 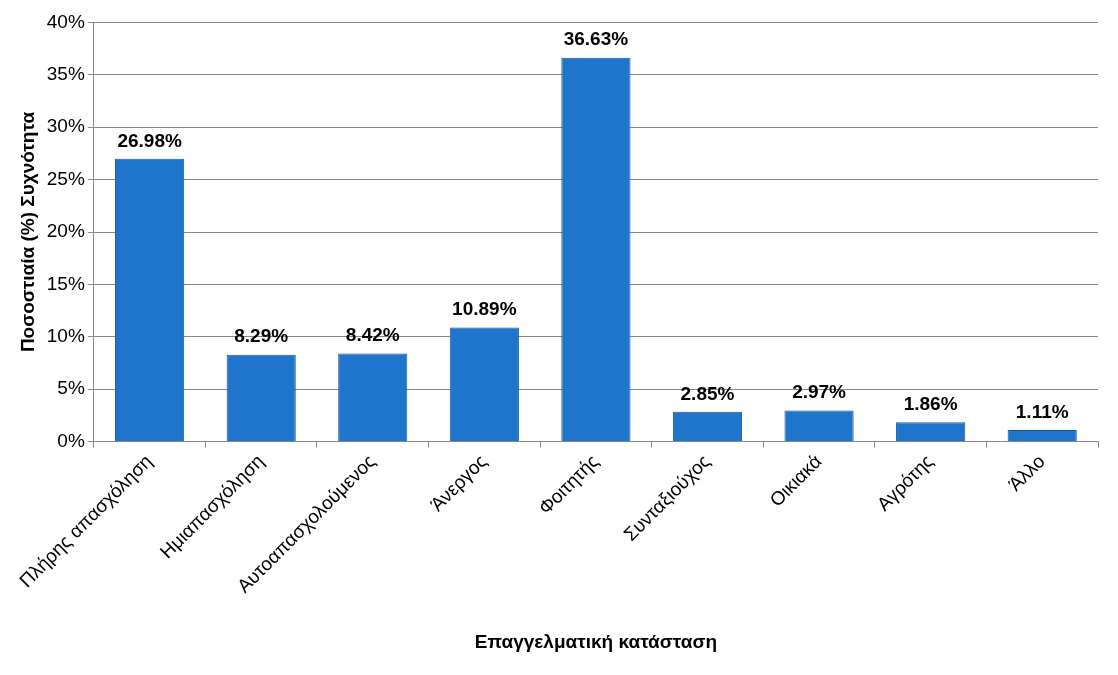 I want to click on y-tick-label: 15%, so click(x=65, y=283).